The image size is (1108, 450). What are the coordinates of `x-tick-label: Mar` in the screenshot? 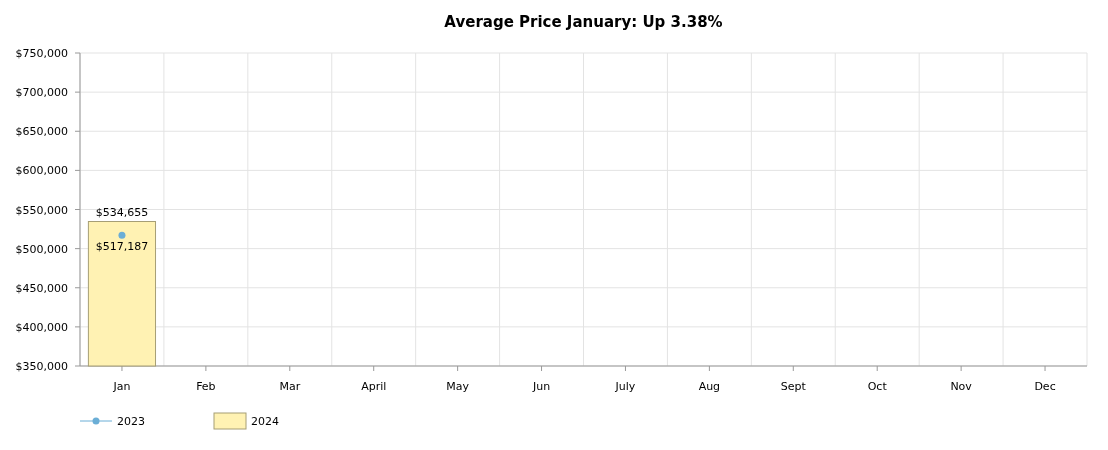 It's located at (290, 386).